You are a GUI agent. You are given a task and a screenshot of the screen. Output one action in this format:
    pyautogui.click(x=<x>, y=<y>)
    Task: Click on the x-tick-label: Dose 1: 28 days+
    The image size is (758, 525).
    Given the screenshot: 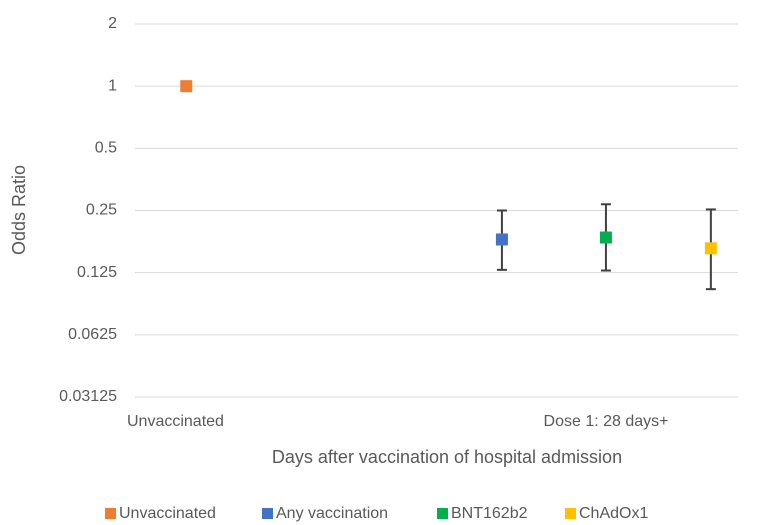 What is the action you would take?
    pyautogui.click(x=606, y=421)
    